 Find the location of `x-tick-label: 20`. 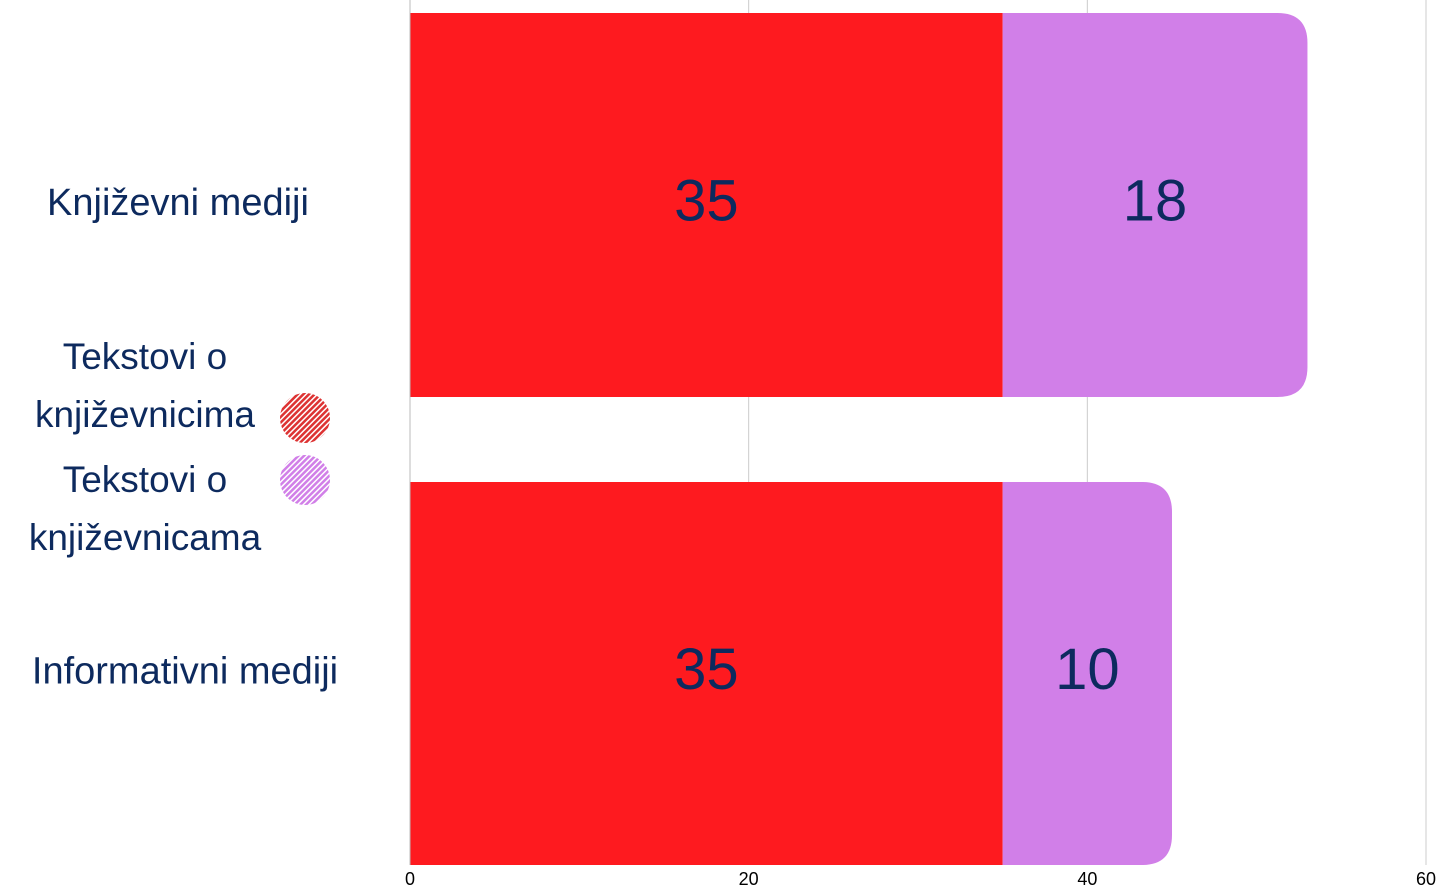

x-tick-label: 20 is located at coordinates (749, 878).